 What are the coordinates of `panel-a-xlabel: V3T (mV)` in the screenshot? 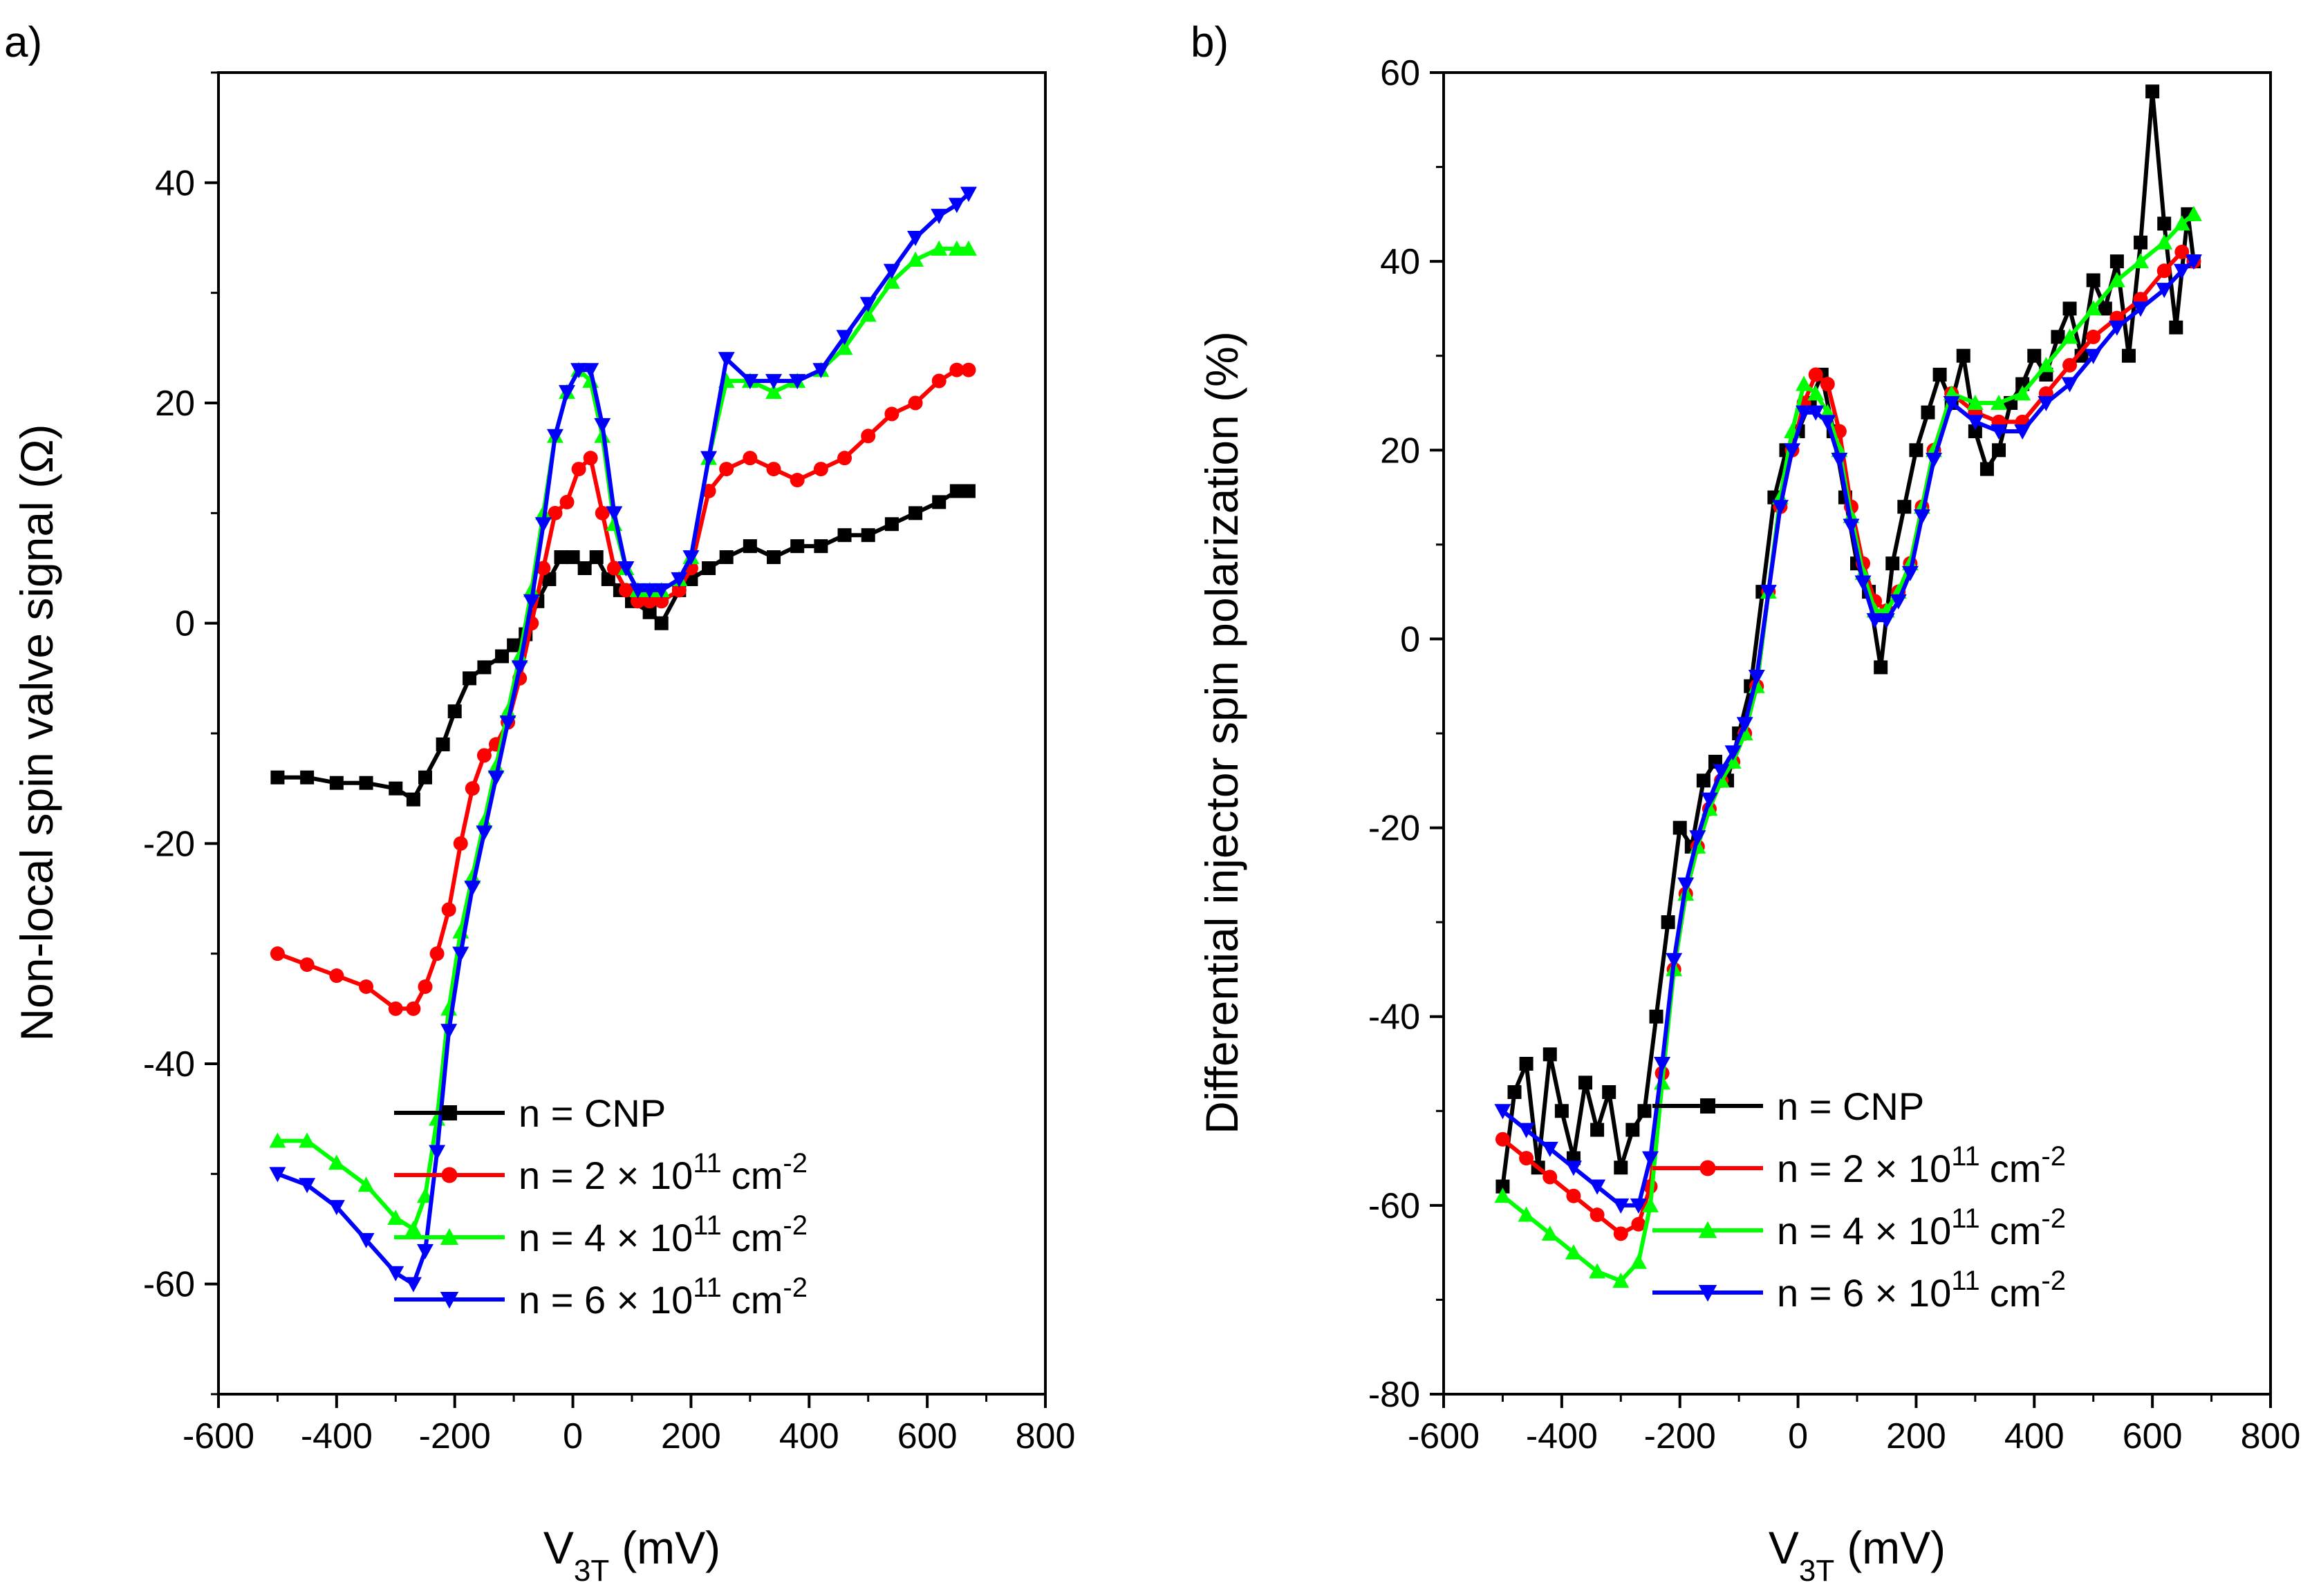 It's located at (631, 1555).